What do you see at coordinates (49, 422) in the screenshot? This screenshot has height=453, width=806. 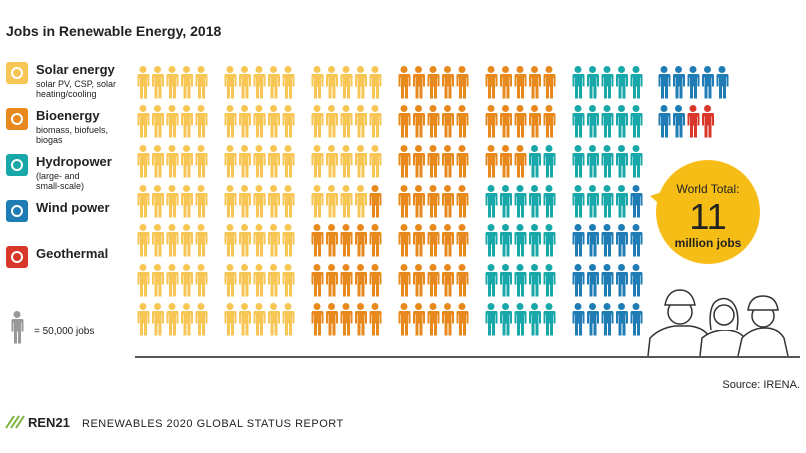 I see `footer-brand: REN21` at bounding box center [49, 422].